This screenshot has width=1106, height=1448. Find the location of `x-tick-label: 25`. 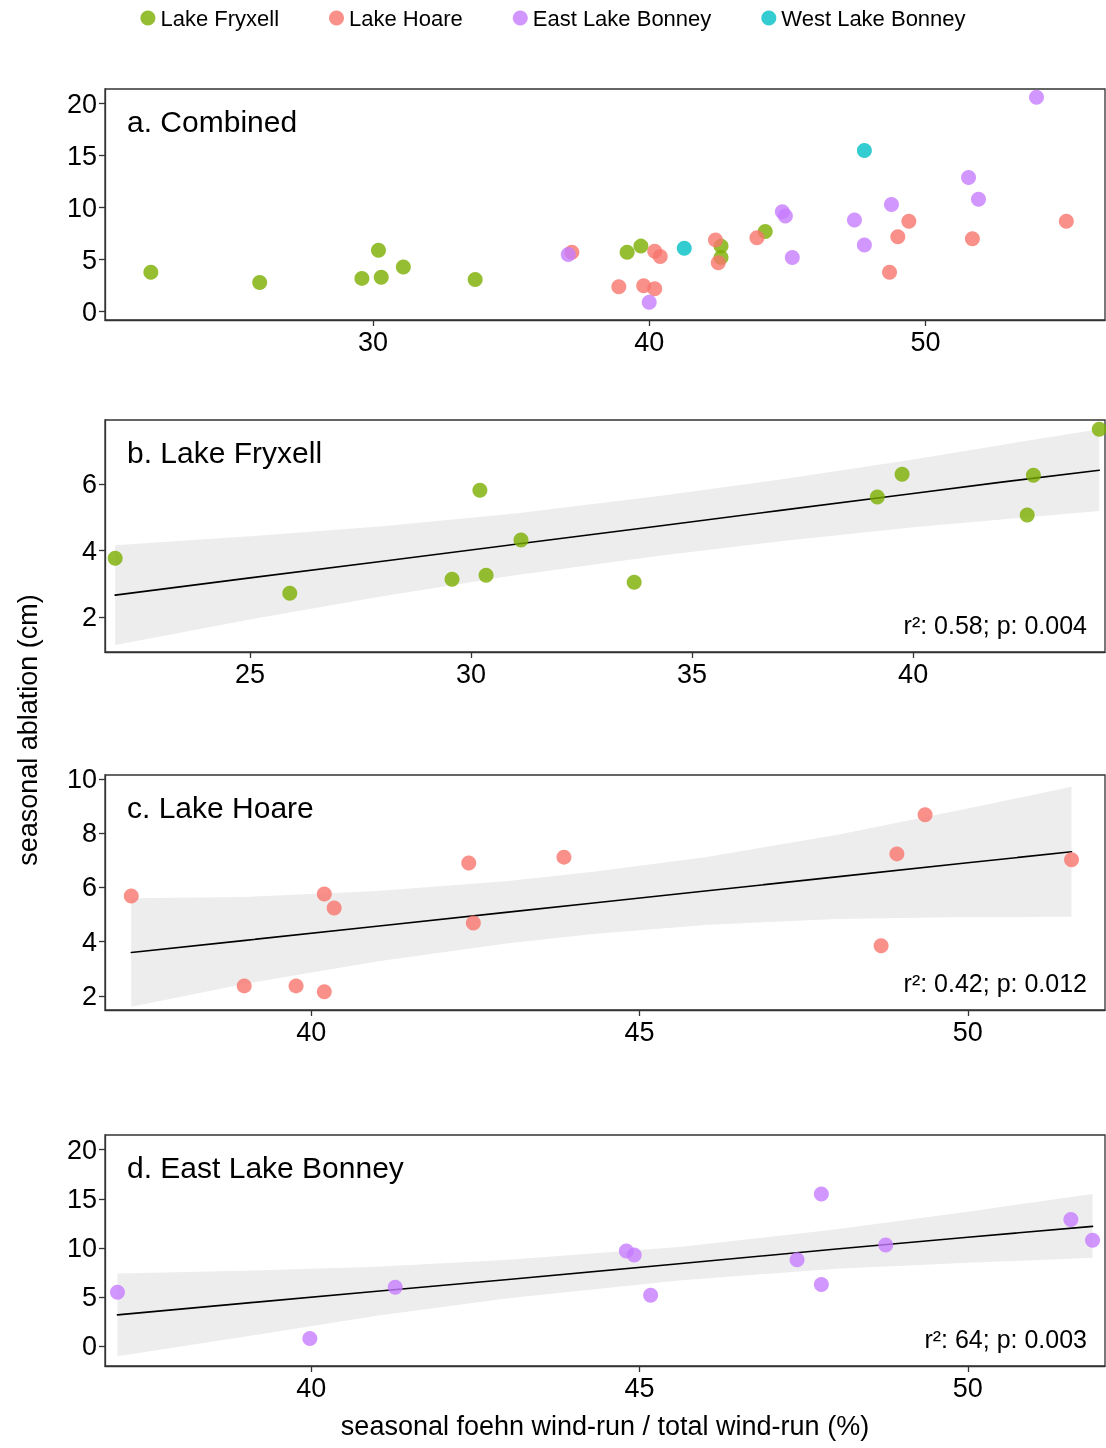

x-tick-label: 25 is located at coordinates (250, 673).